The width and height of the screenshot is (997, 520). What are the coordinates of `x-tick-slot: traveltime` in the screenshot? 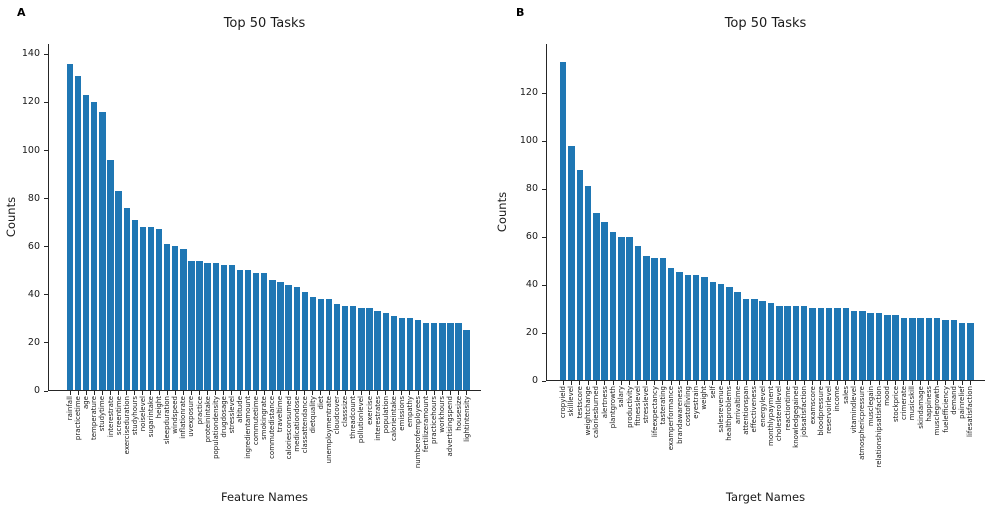 It's located at (280, 411).